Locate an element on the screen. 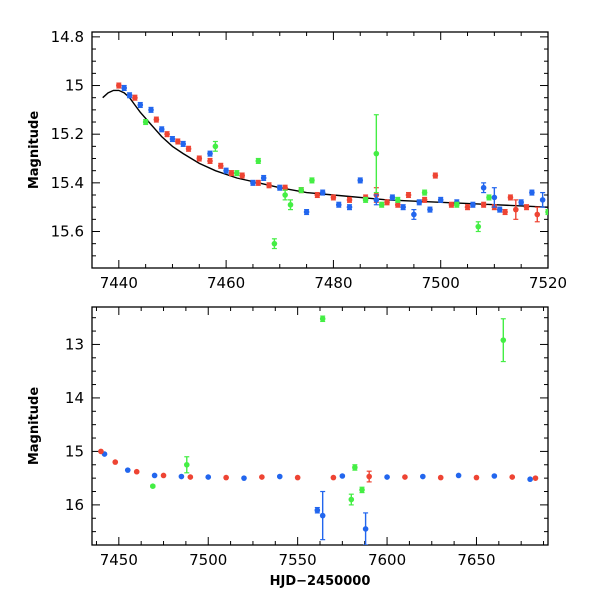  y-tick-label: 15.4 is located at coordinates (67, 183).